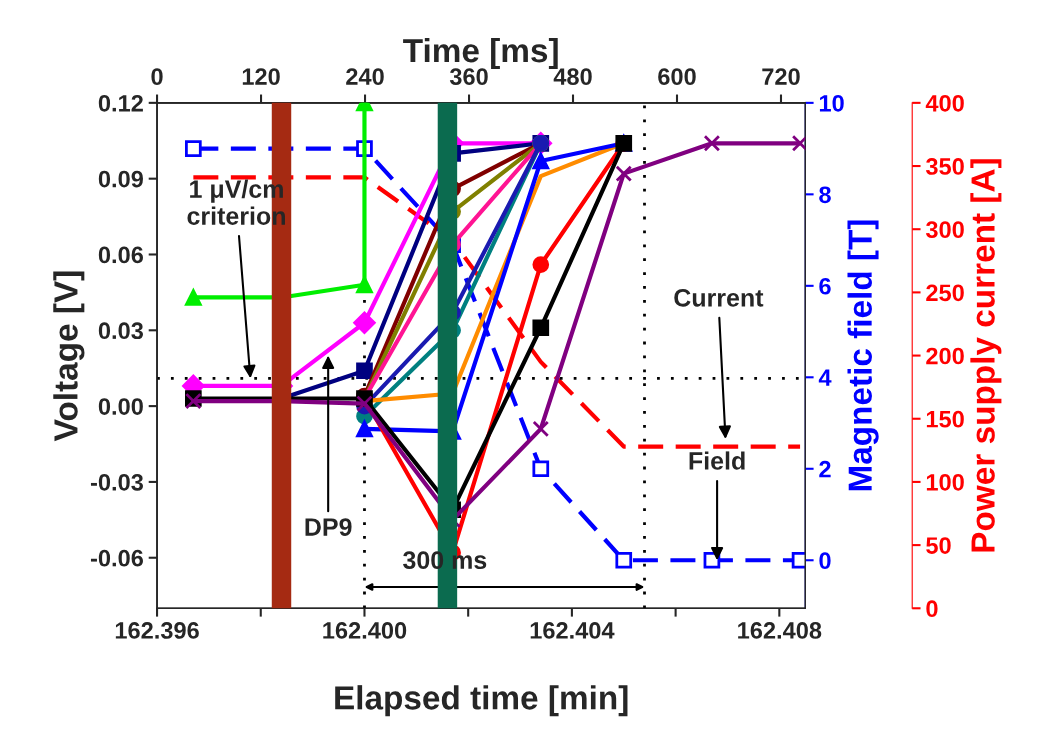 This screenshot has width=1054, height=740. I want to click on y2-tick-label: 0, so click(825, 561).